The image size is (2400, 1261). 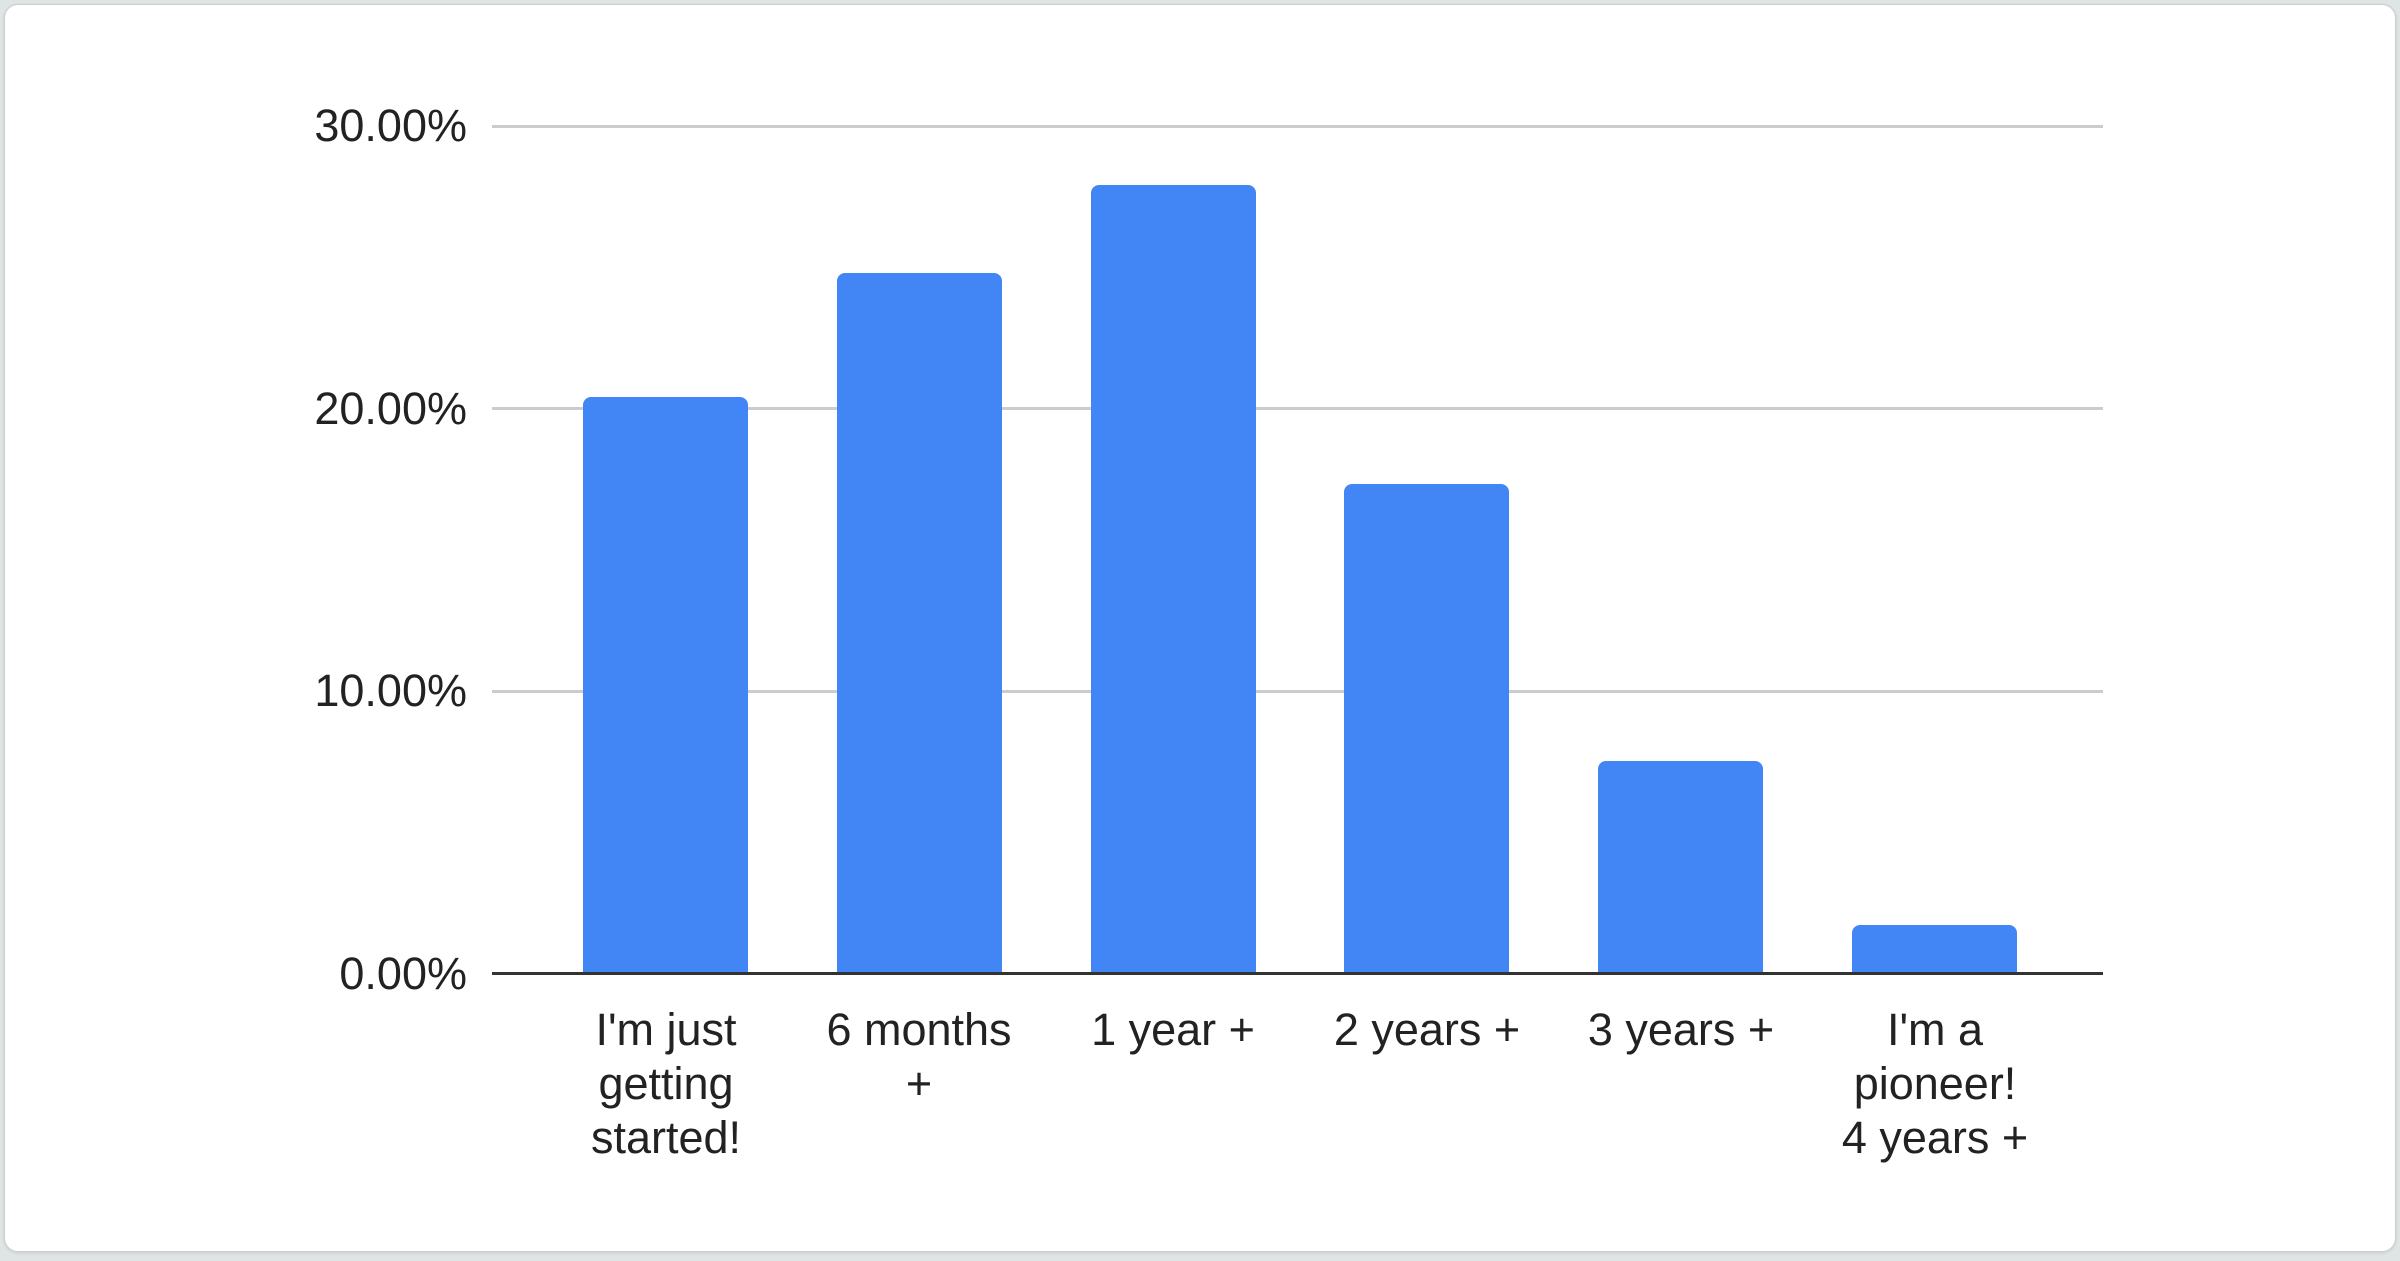 I want to click on x-axis-label: 1 year +, so click(x=1173, y=1029).